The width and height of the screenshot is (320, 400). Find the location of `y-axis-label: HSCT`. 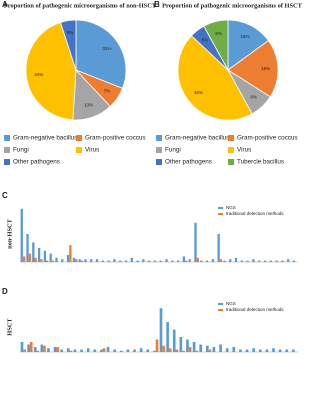

y-axis-label: HSCT is located at coordinates (9, 327).